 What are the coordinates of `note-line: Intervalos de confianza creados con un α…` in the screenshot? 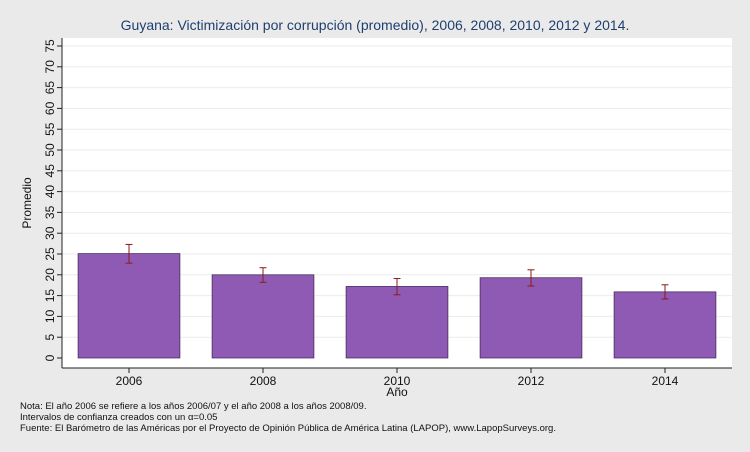 It's located at (119, 417).